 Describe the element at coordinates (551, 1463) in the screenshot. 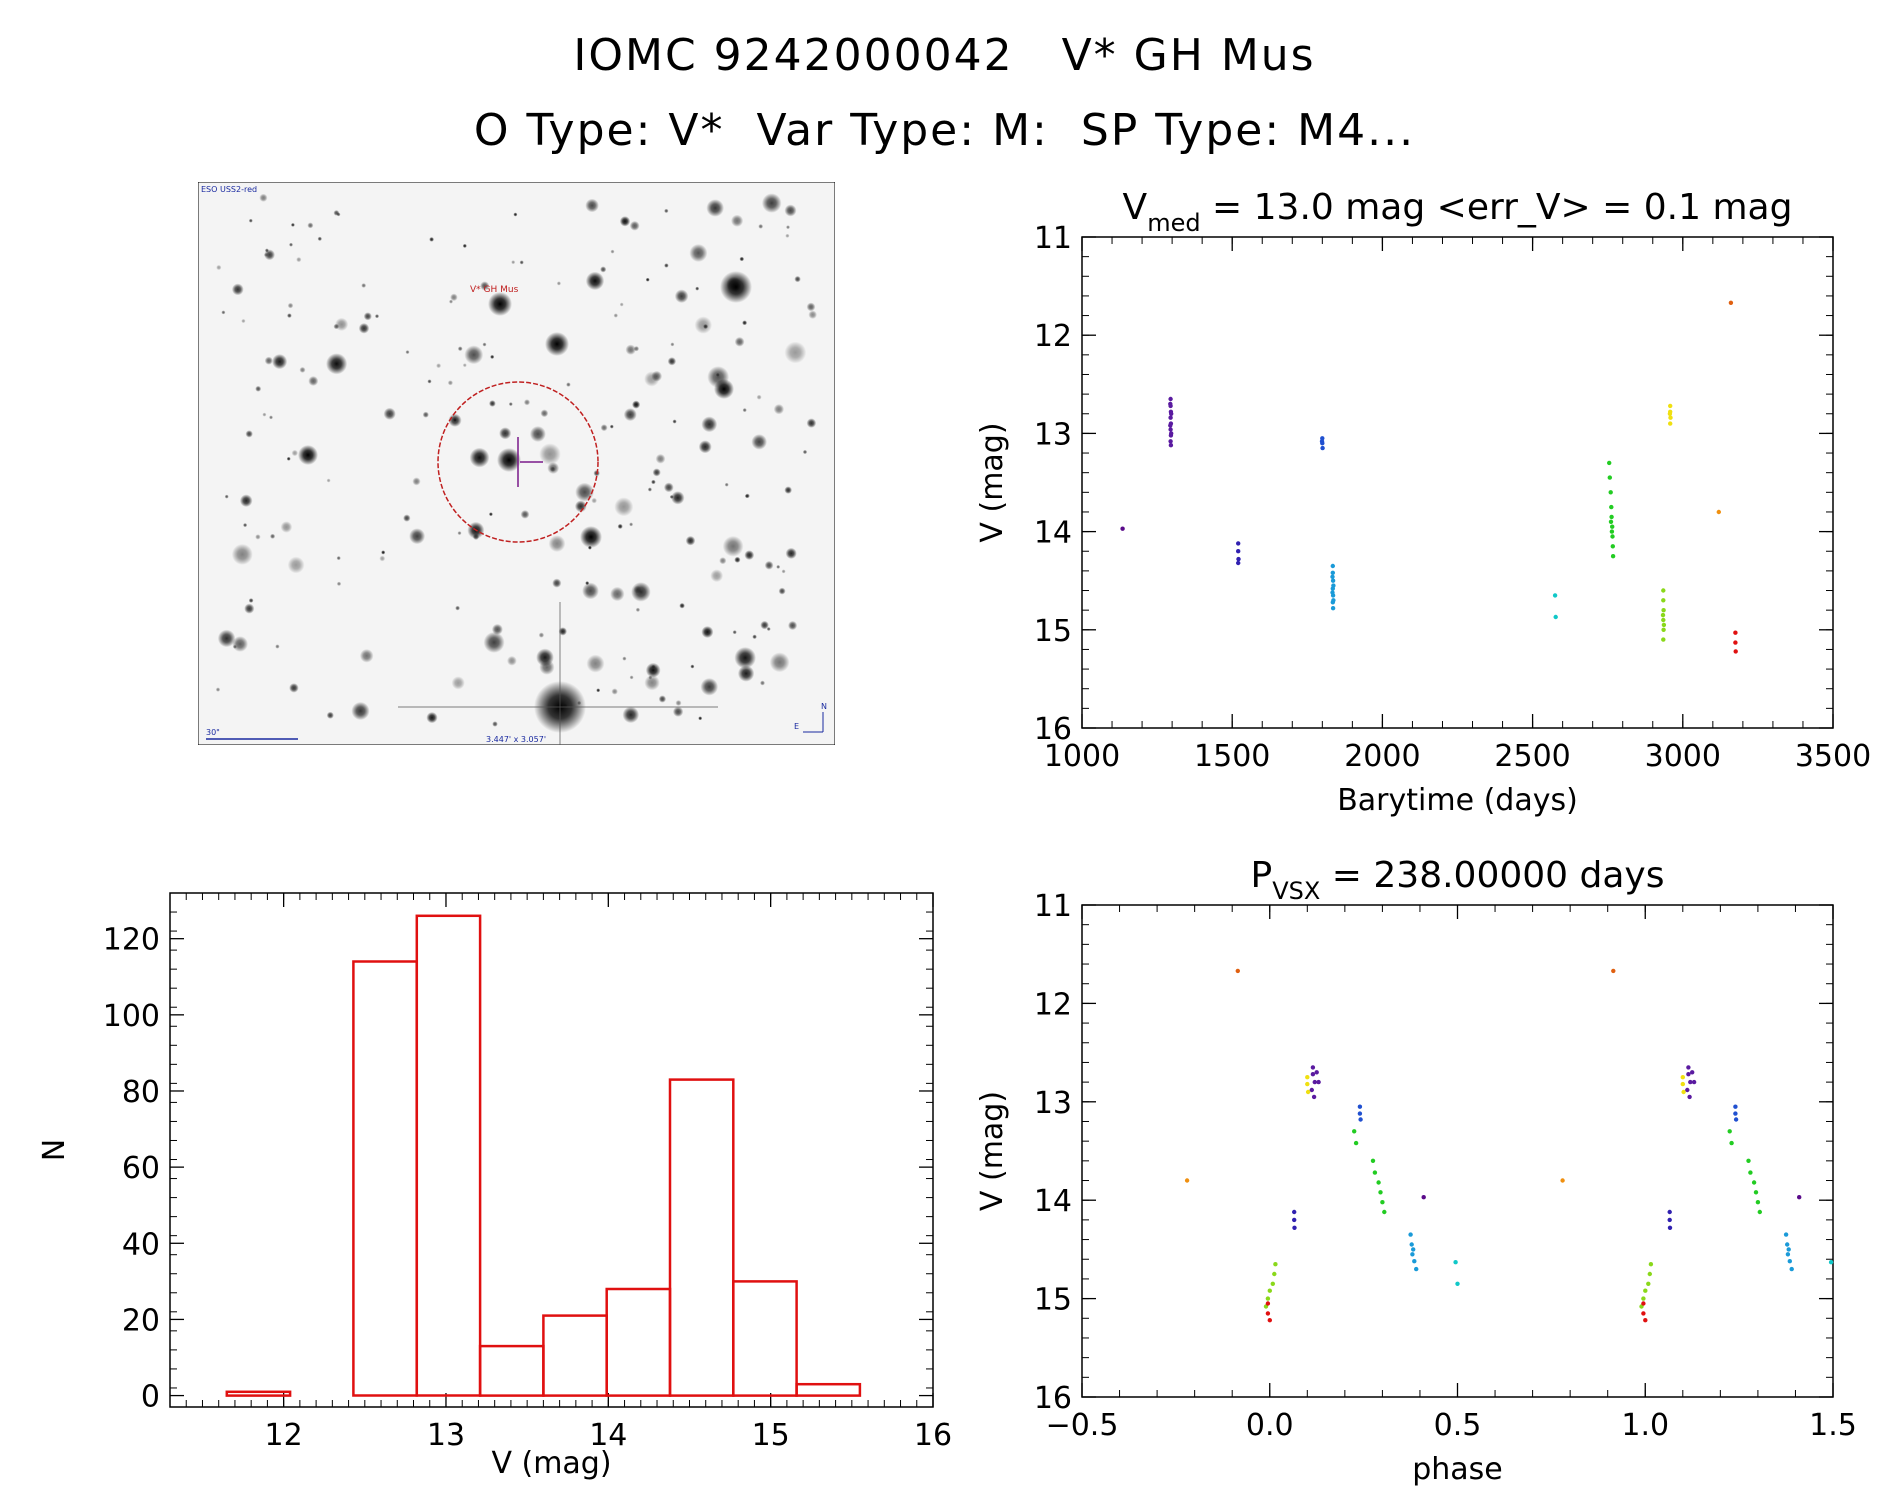

I see `histogram-x-axis-label: V (mag)` at that location.